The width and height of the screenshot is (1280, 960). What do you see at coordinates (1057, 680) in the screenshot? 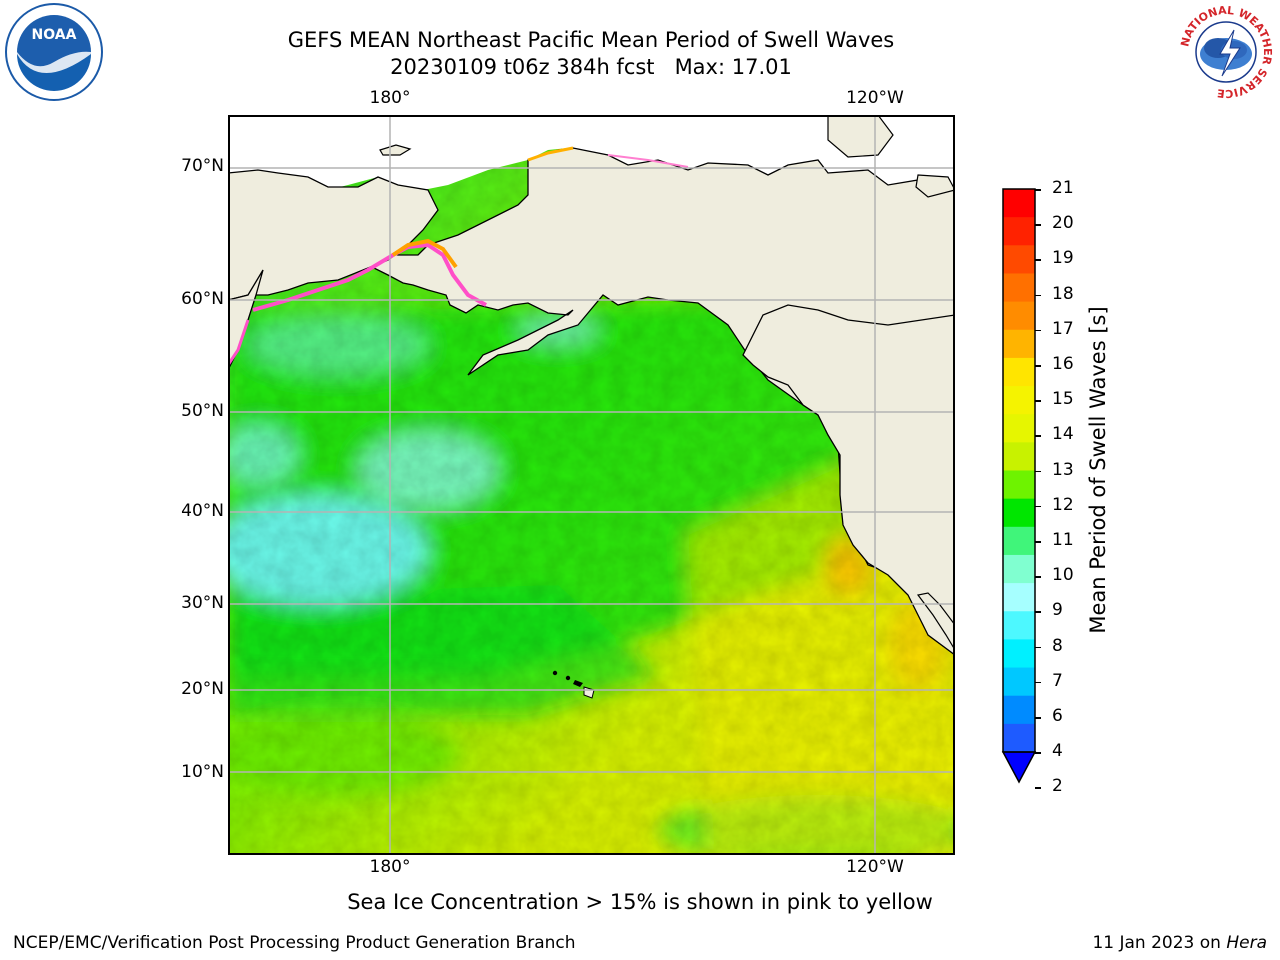
I see `colorbar-tick-label: 7` at bounding box center [1057, 680].